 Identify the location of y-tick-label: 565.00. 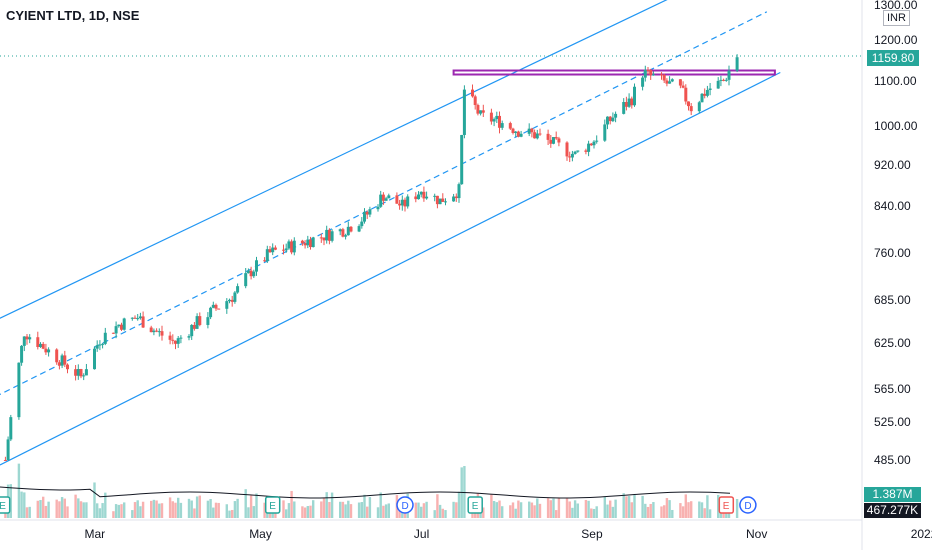
(892, 389).